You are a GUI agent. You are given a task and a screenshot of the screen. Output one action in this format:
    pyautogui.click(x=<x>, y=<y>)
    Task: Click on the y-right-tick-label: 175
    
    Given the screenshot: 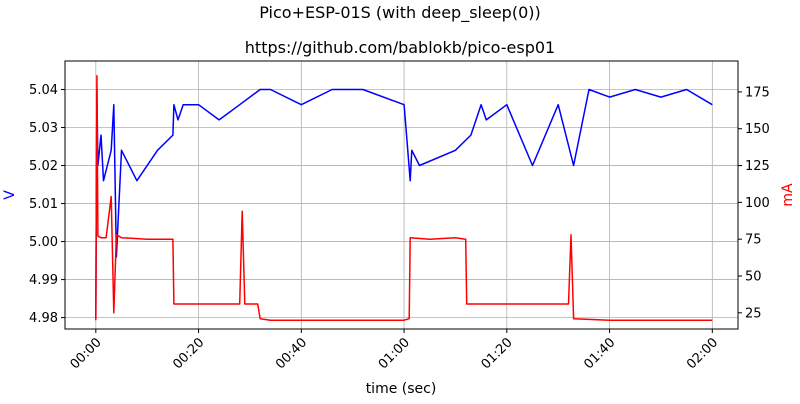 What is the action you would take?
    pyautogui.click(x=757, y=92)
    